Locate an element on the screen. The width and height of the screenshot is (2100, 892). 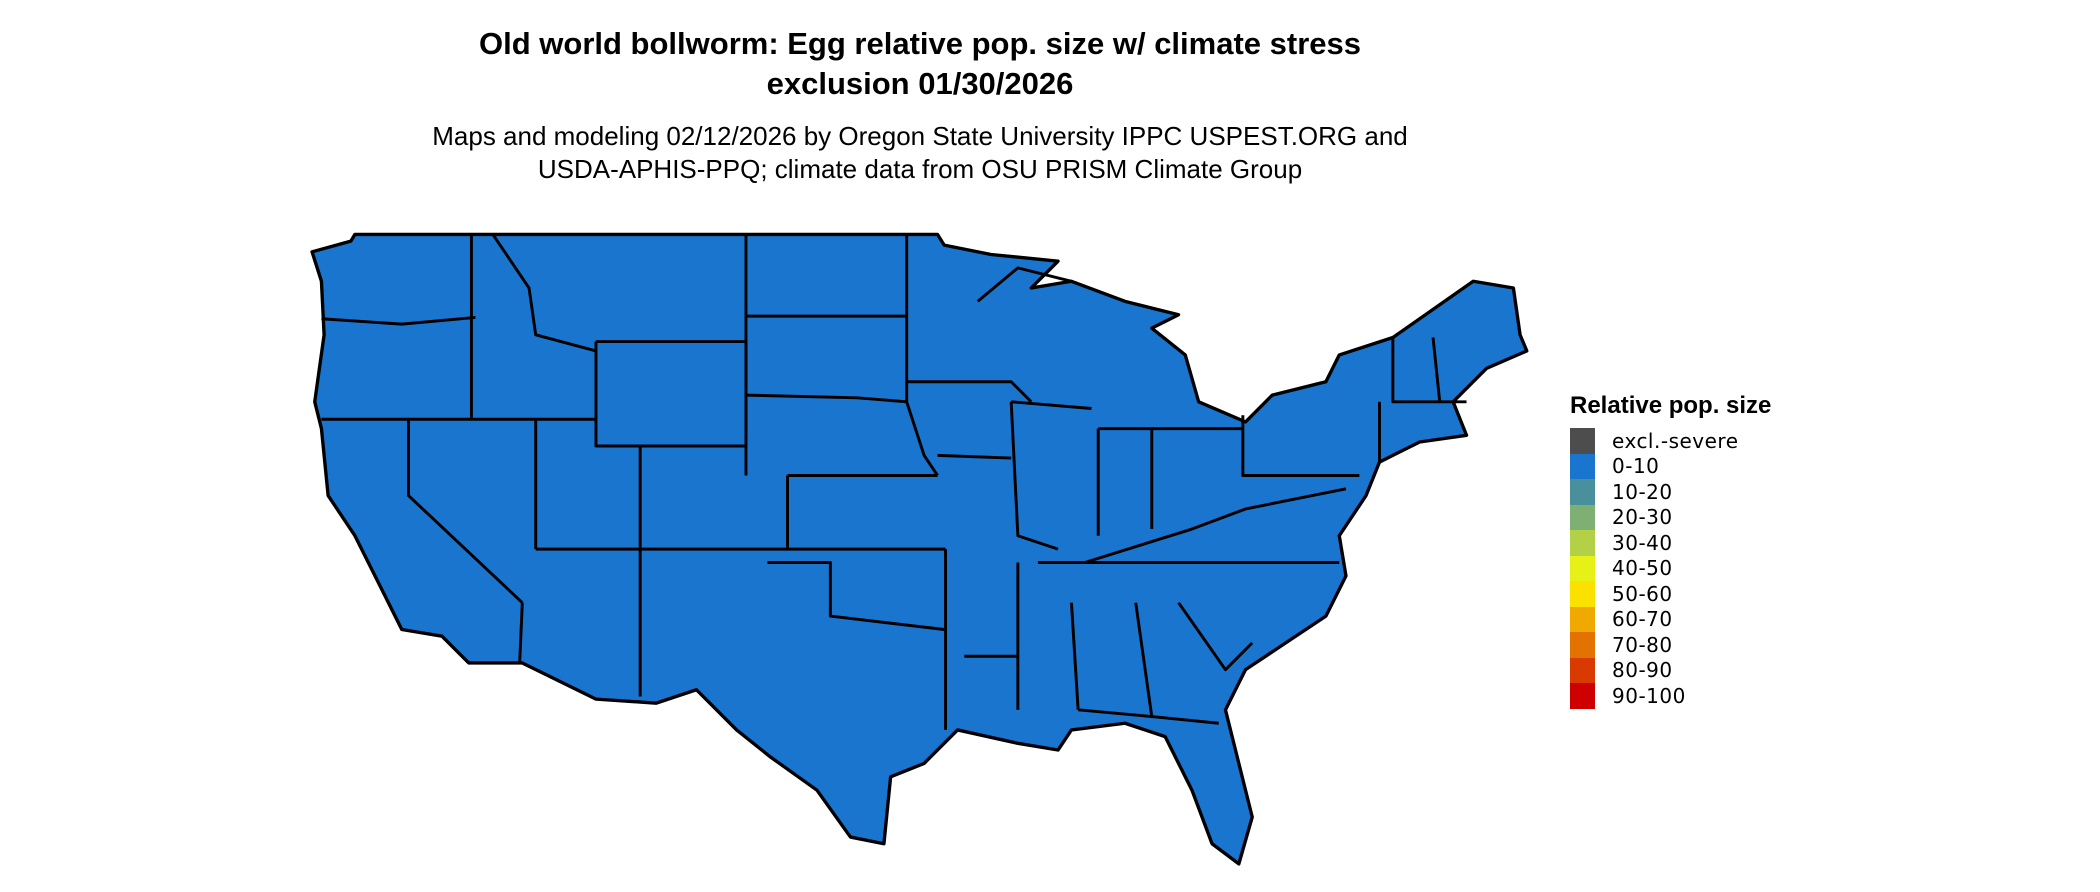
title-line-2: exclusion 01/30/2026 is located at coordinates (920, 83).